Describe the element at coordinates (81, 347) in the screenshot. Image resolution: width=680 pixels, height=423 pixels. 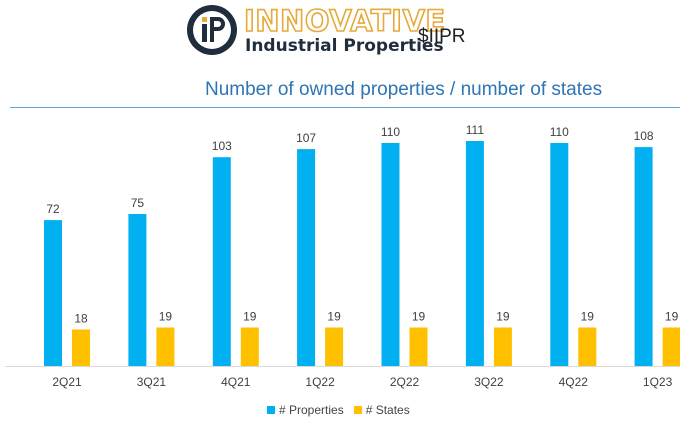
I see `bar-states-2Q21` at that location.